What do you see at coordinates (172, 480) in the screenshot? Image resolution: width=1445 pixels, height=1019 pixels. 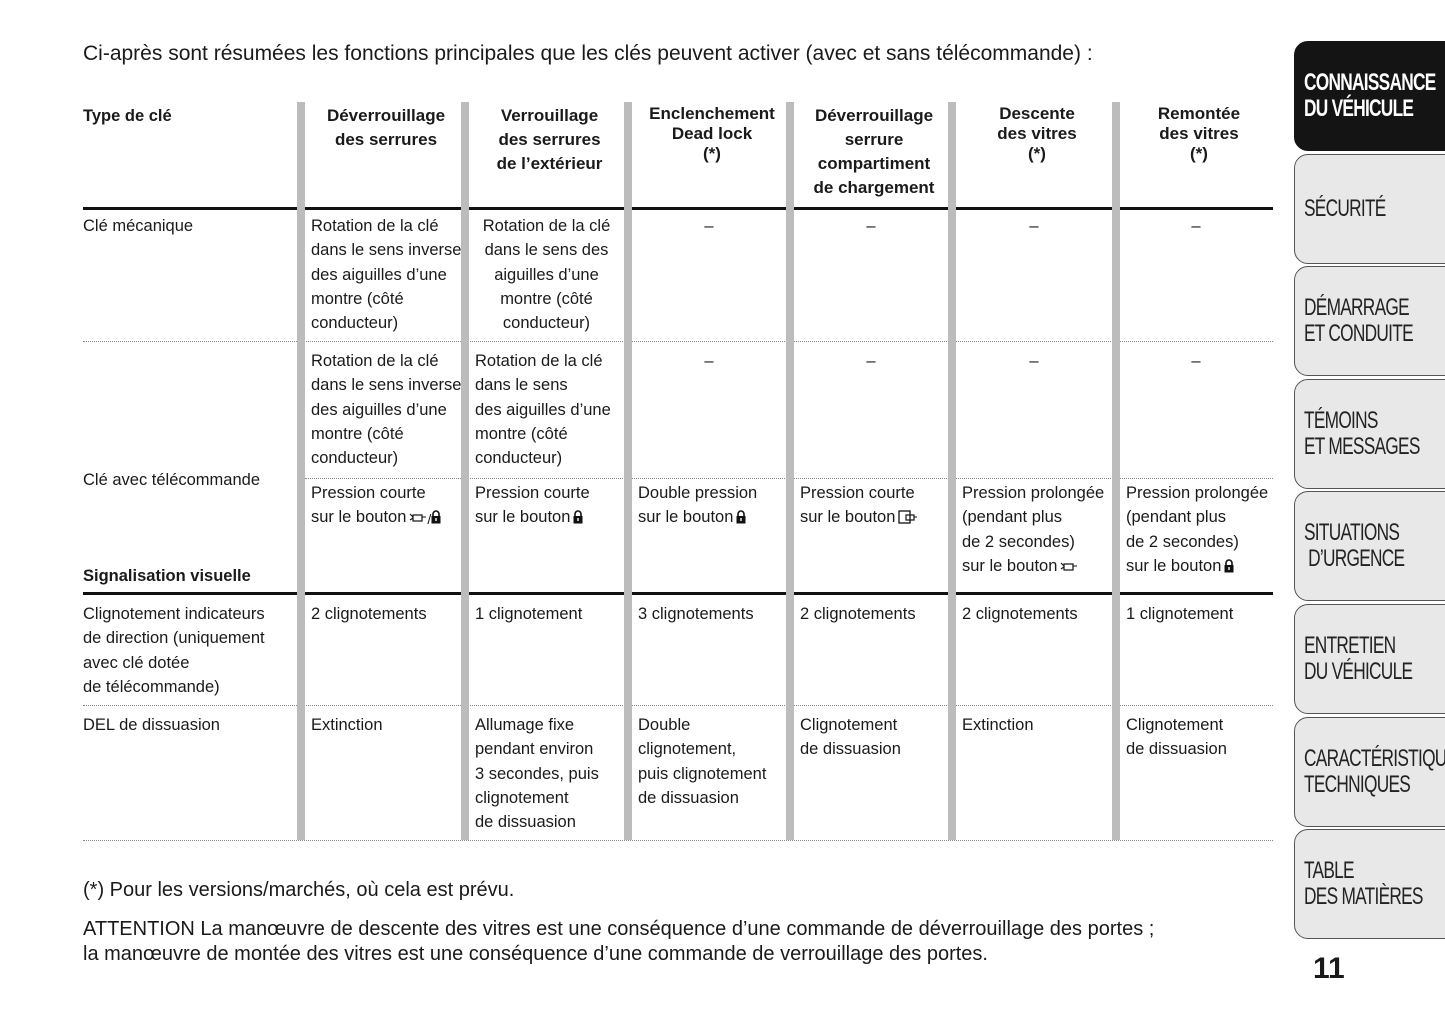 I see `row-label-remote: Clé avec télécommande` at bounding box center [172, 480].